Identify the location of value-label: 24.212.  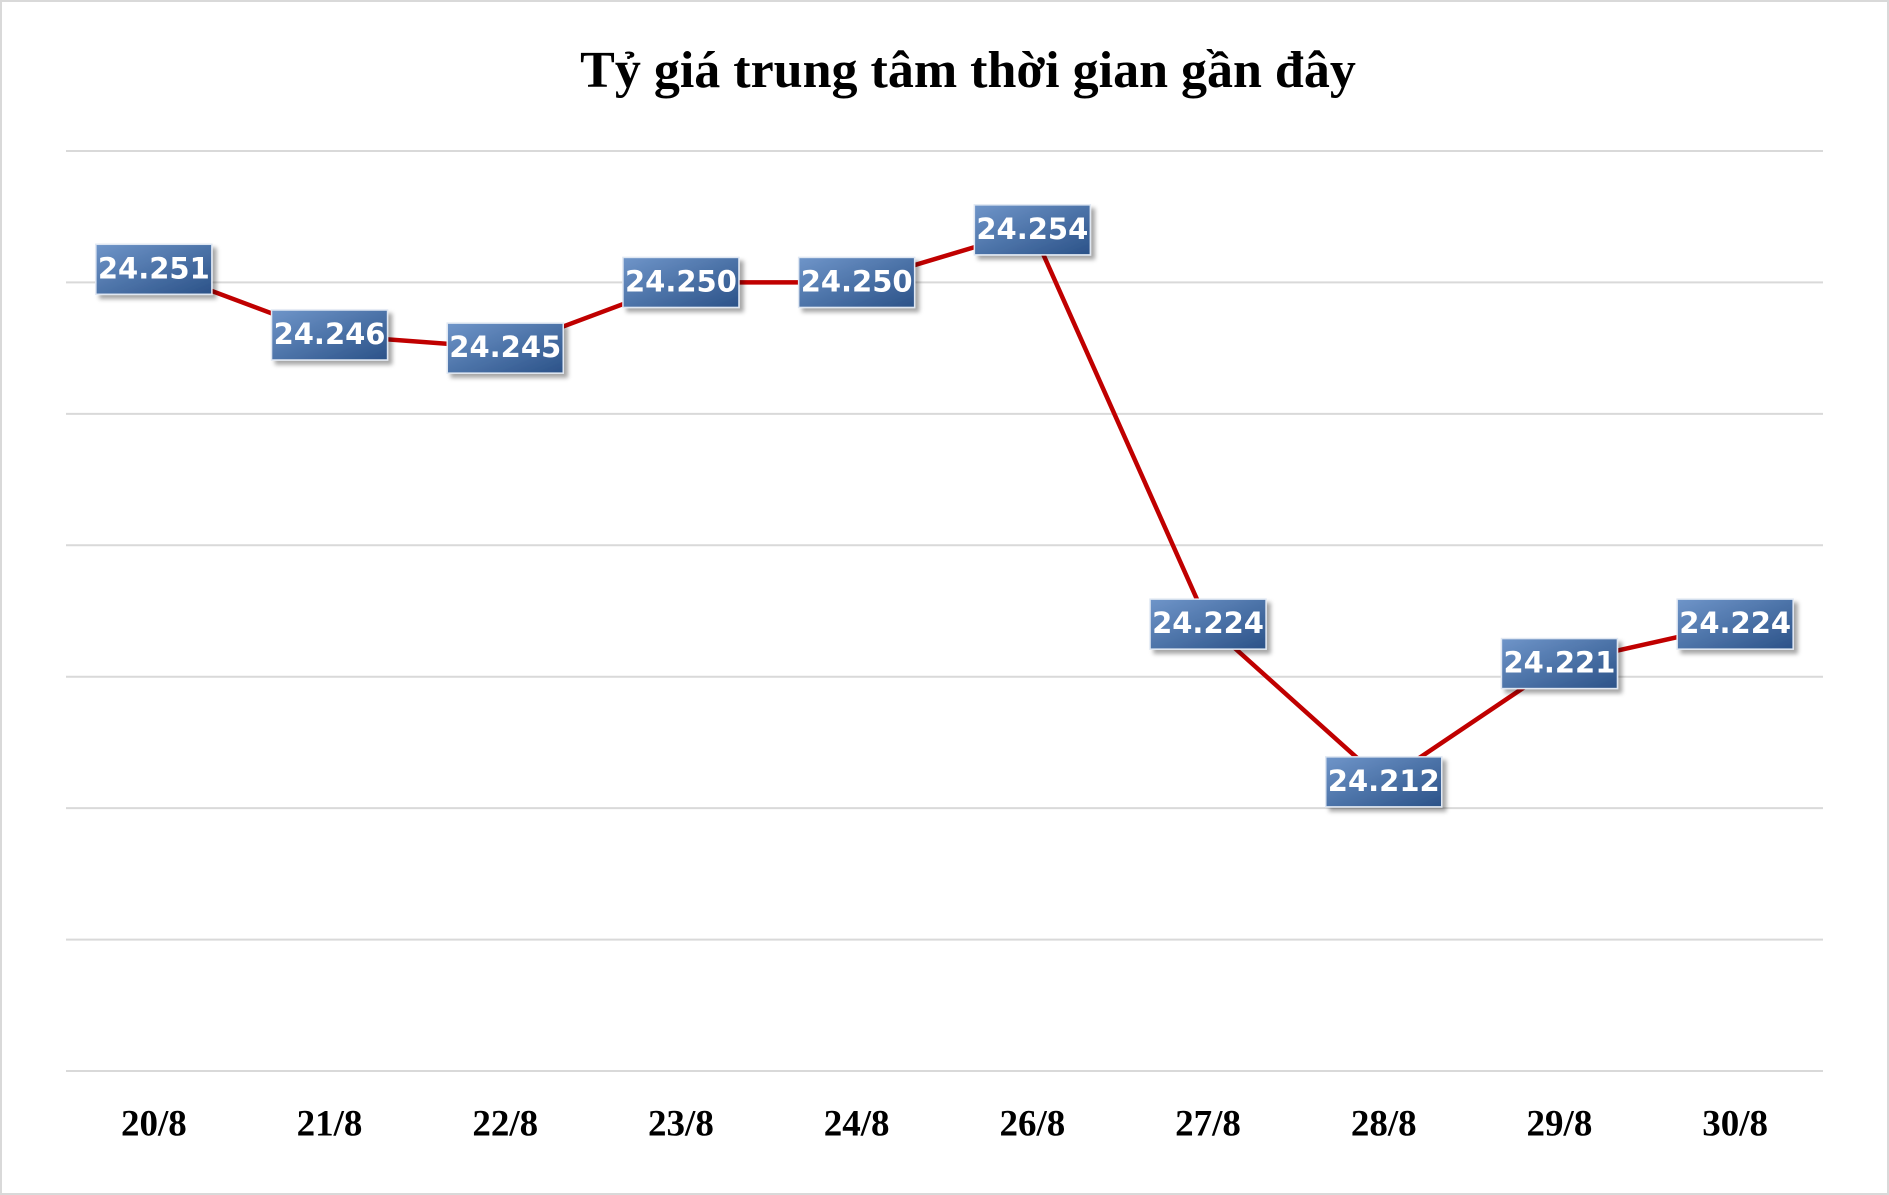
(1384, 781).